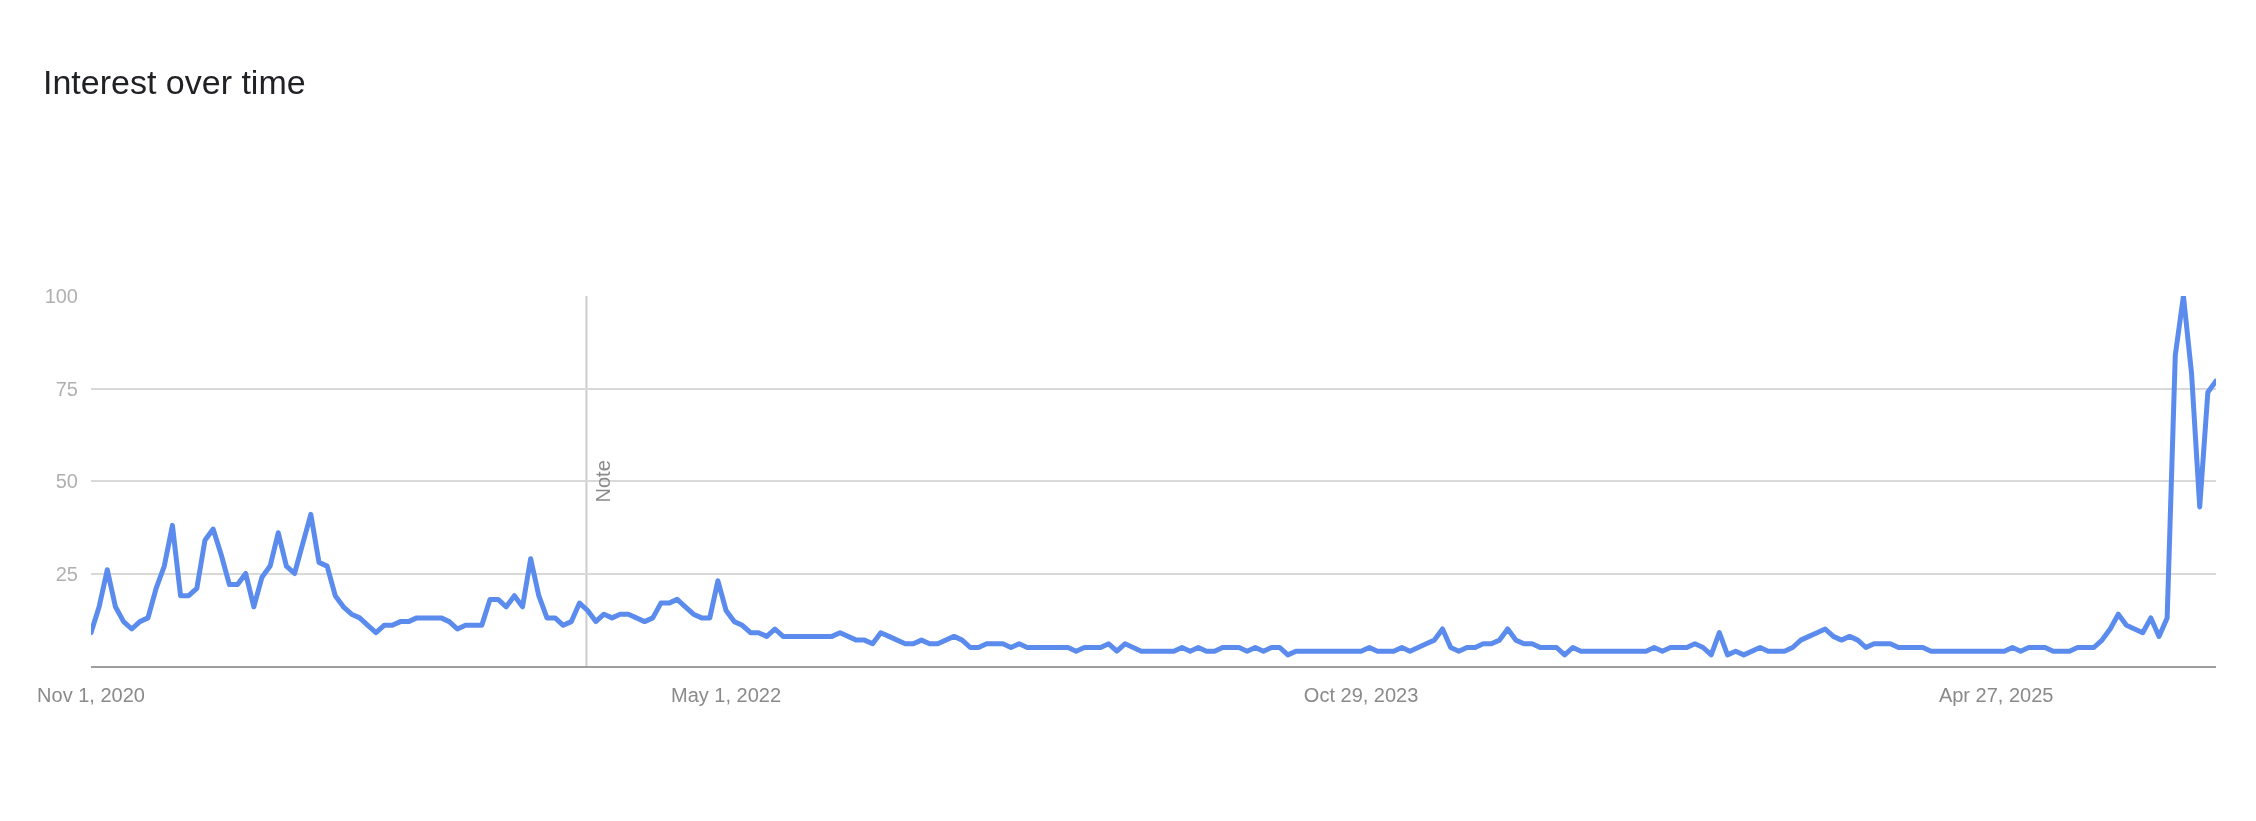 The width and height of the screenshot is (2256, 821). Describe the element at coordinates (174, 81) in the screenshot. I see `chart-title: Interest over time` at that location.